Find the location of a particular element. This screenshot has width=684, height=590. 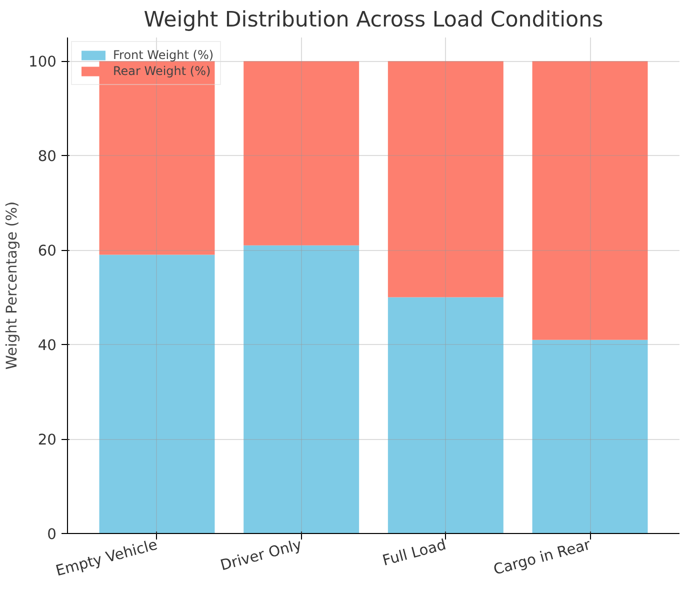

y-tick-label: 0 is located at coordinates (52, 534).